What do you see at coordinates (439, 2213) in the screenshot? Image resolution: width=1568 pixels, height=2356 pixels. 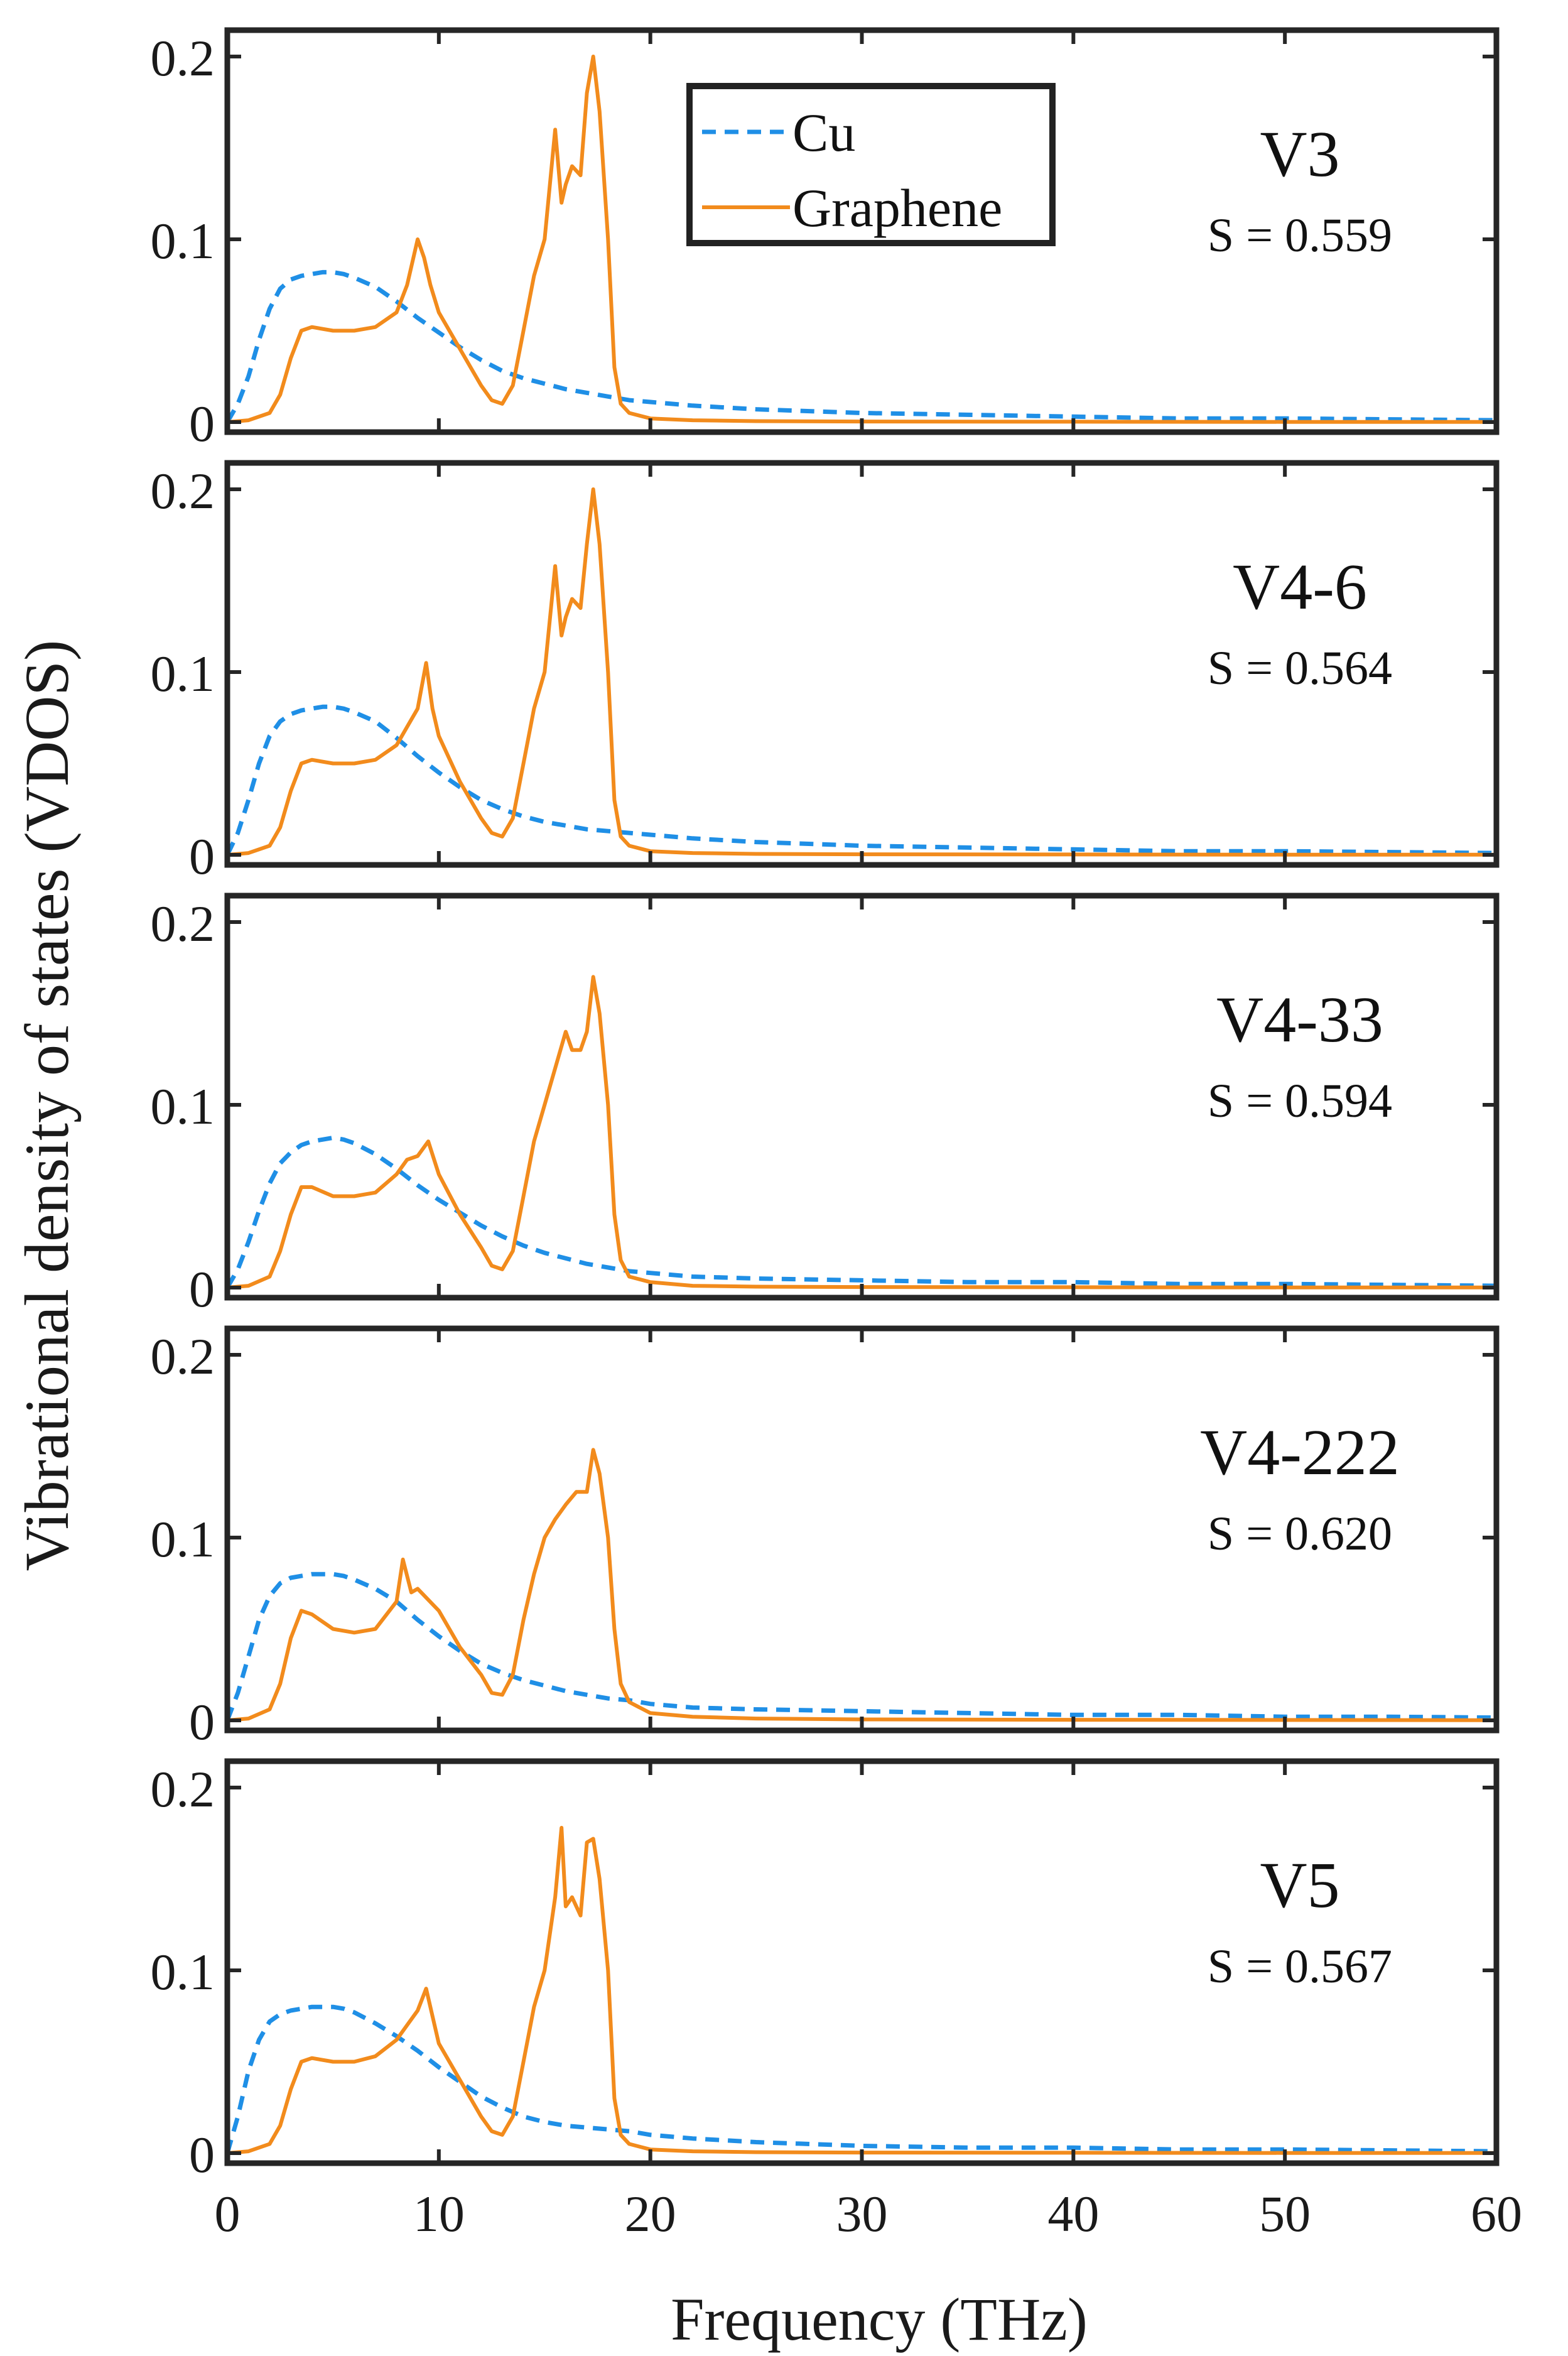 I see `x-tick-label: 10` at bounding box center [439, 2213].